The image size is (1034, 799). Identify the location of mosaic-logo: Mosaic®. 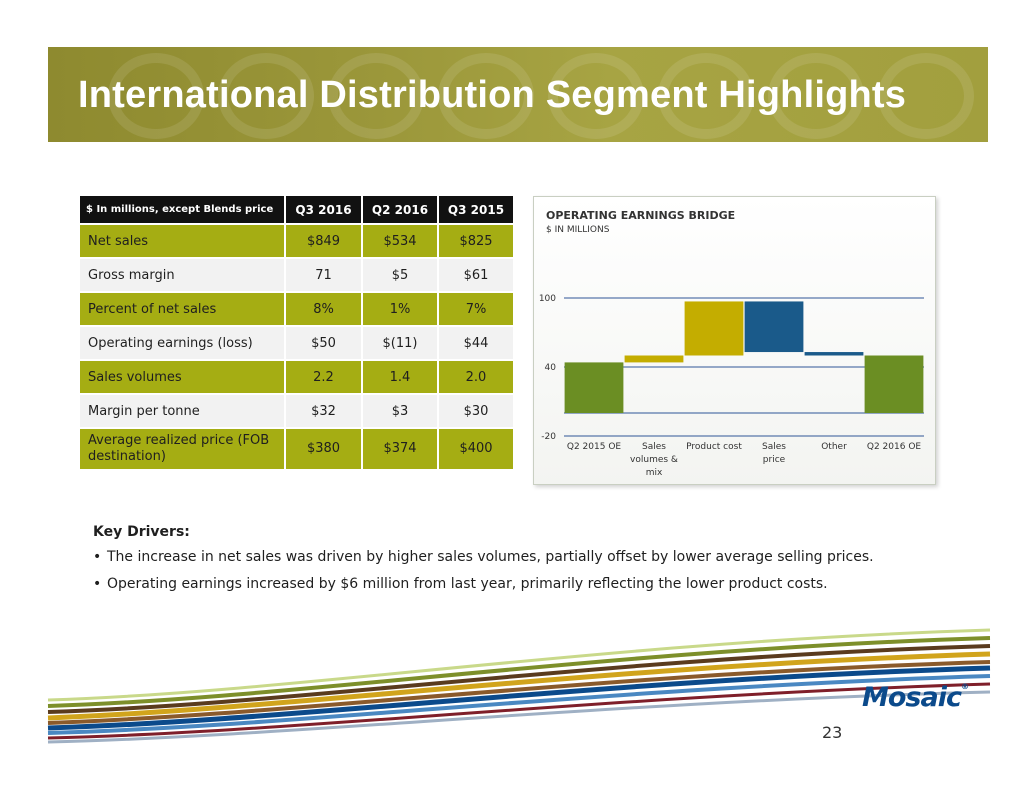
(915, 697).